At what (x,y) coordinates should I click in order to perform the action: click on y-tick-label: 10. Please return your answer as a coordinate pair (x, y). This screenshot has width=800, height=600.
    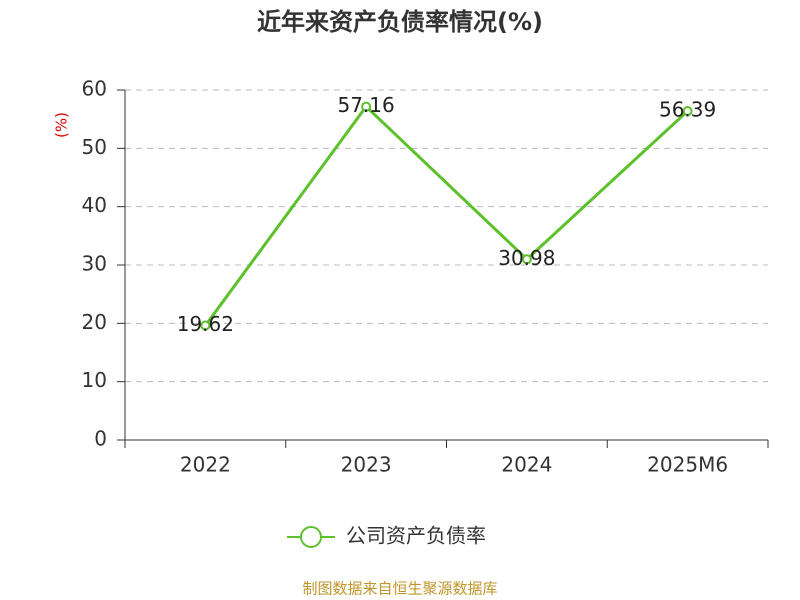
    Looking at the image, I should click on (94, 380).